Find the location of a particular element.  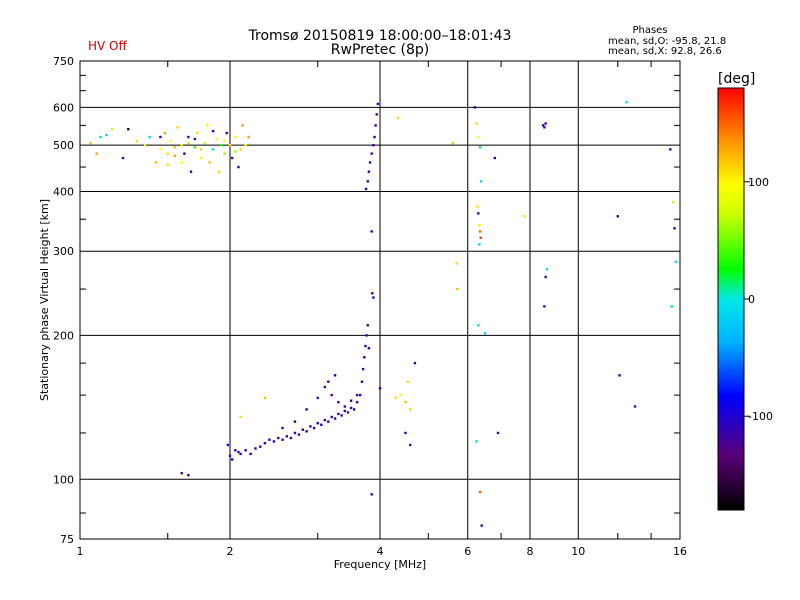

x-tick-label: 16 is located at coordinates (680, 551).